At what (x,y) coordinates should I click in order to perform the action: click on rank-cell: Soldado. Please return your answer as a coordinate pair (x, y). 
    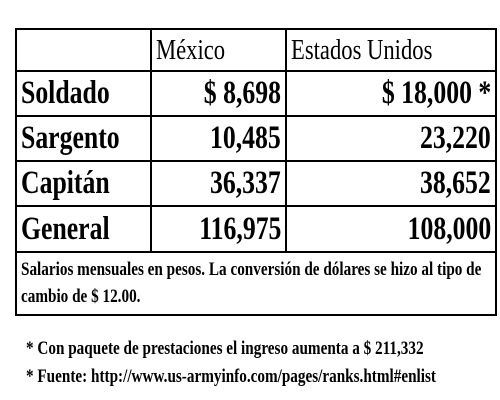
    Looking at the image, I should click on (83, 93).